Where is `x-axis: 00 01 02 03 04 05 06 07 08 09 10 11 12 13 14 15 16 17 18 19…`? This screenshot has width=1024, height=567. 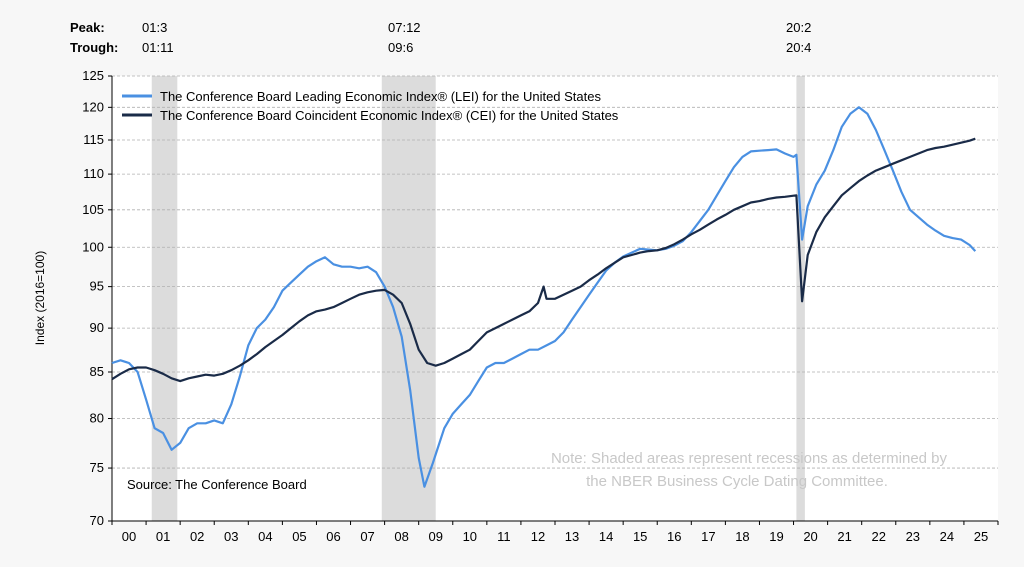
x-axis: 00 01 02 03 04 05 06 07 08 09 10 11 12 13 14 15 16 17 18 19… is located at coordinates (555, 532).